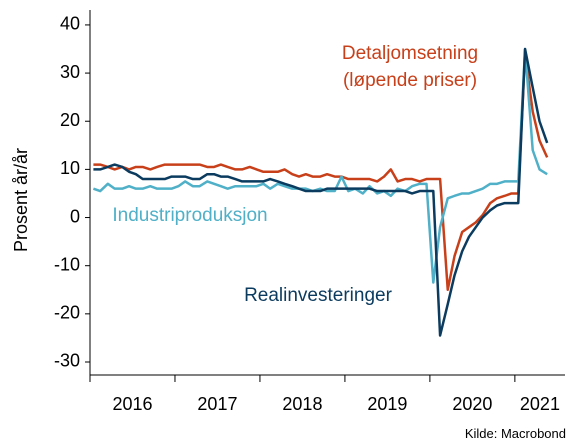  I want to click on x-tick-label: 2018, so click(302, 404).